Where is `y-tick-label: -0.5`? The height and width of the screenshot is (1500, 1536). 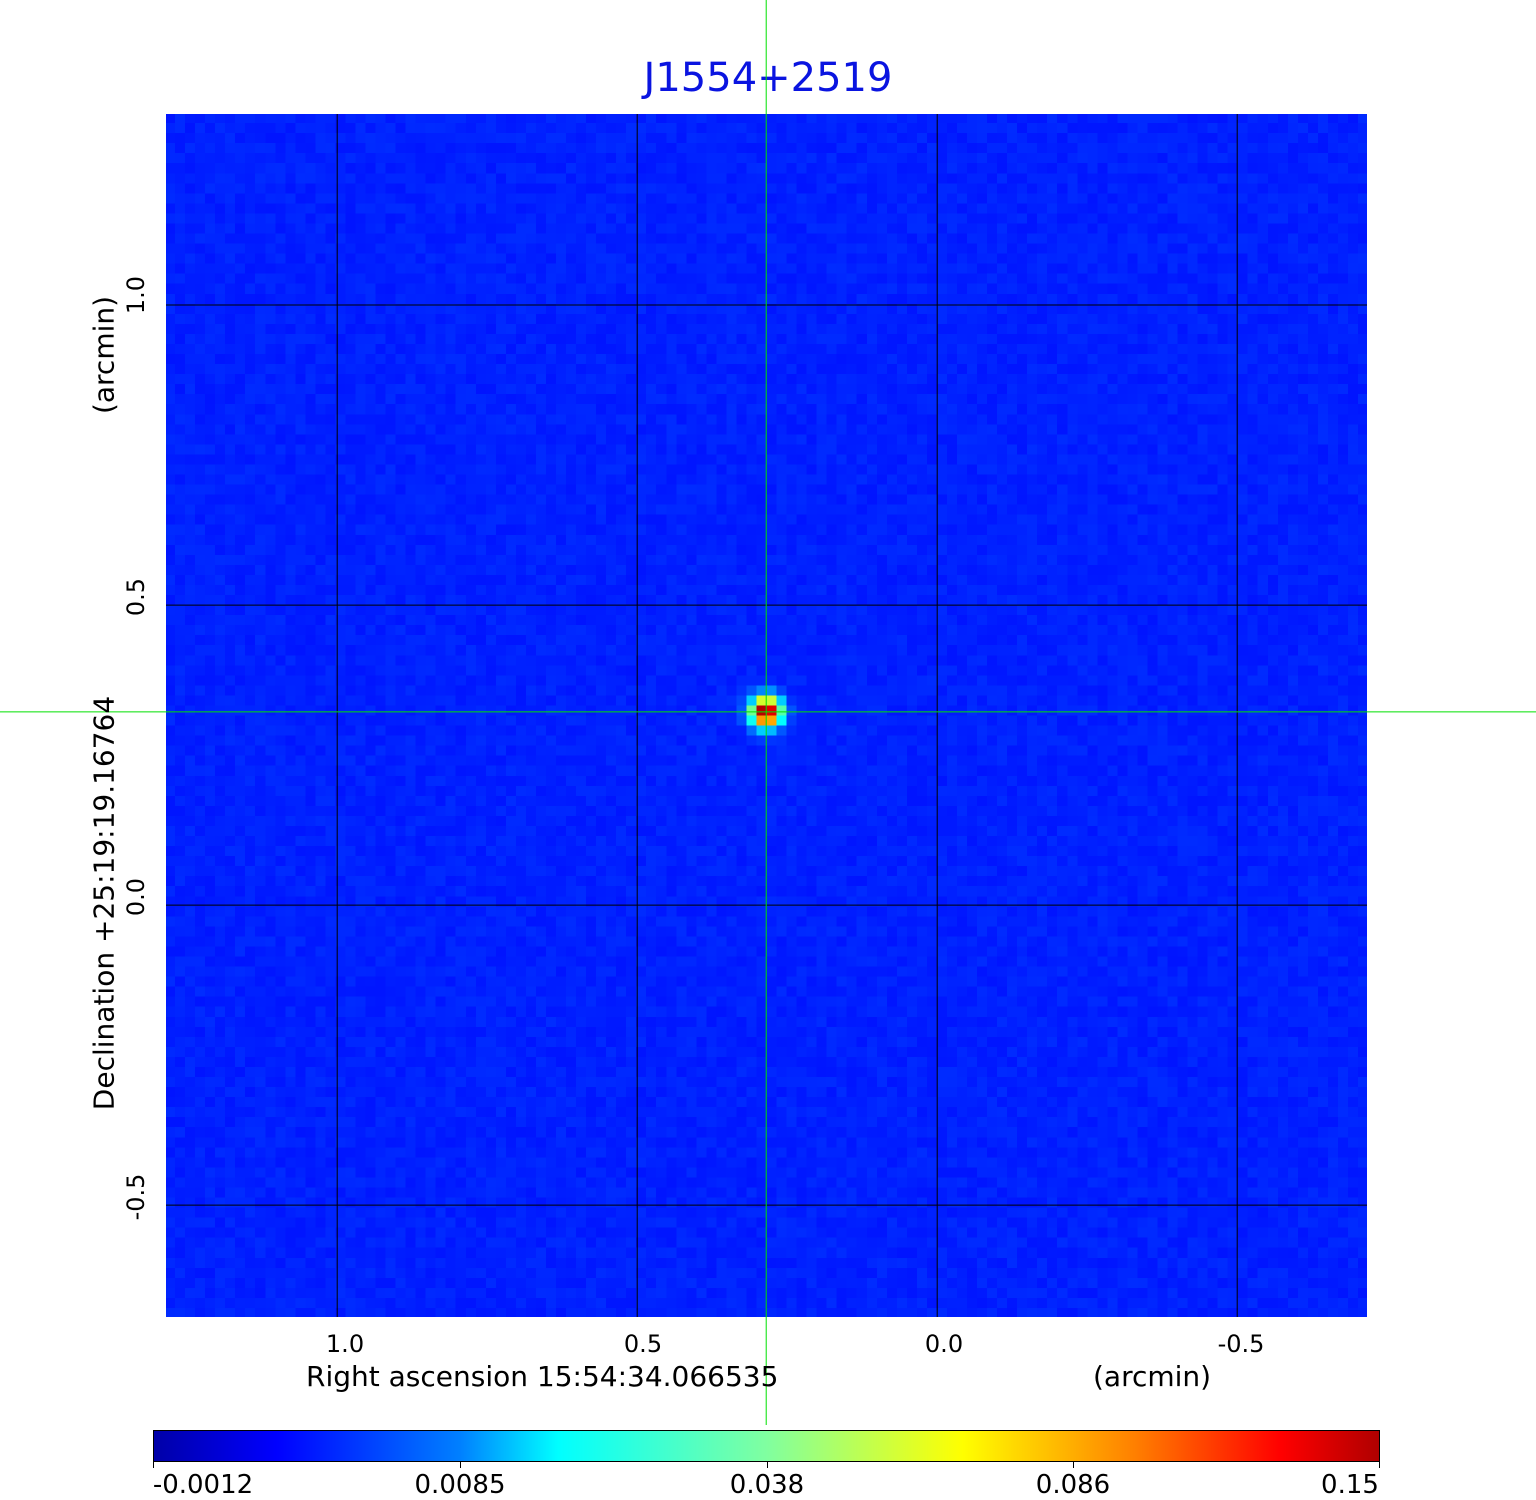
y-tick-label: -0.5 is located at coordinates (136, 1197).